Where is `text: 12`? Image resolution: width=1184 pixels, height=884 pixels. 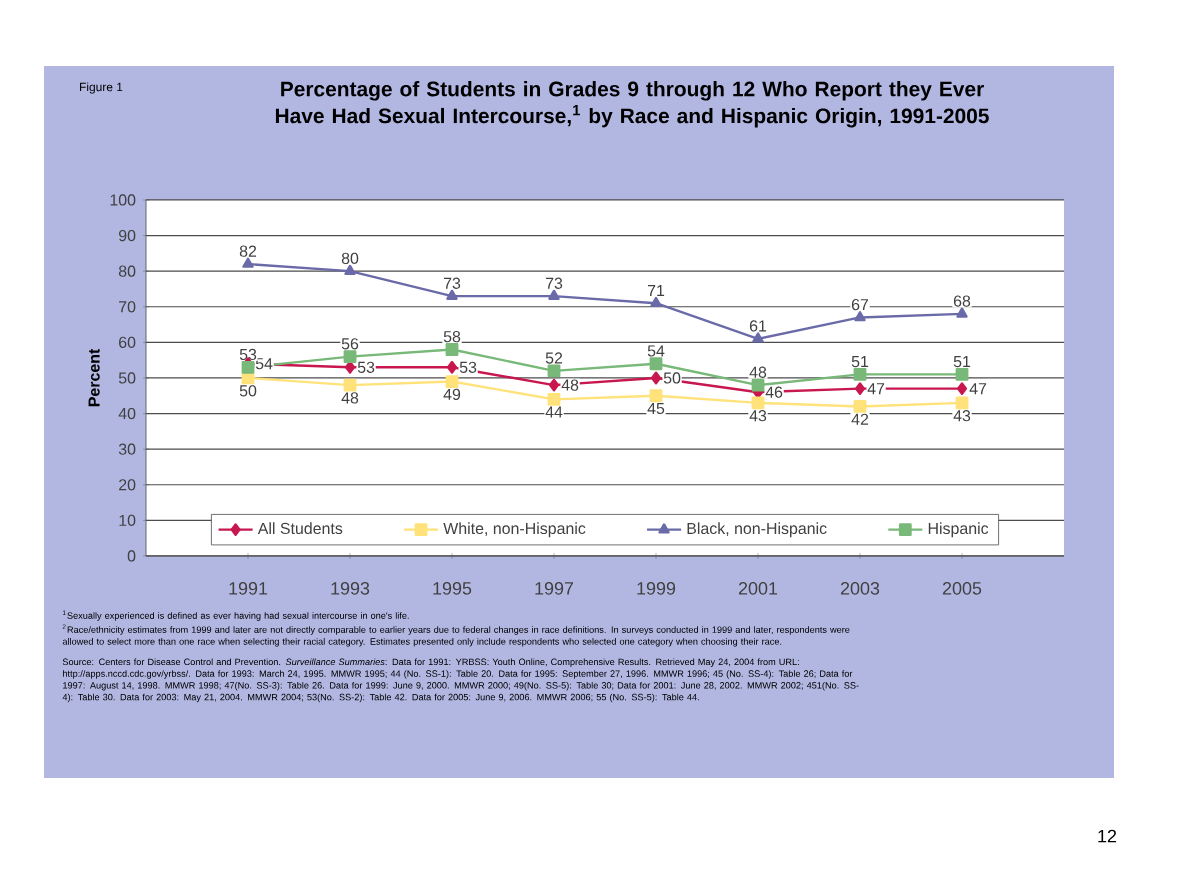
text: 12 is located at coordinates (1107, 836).